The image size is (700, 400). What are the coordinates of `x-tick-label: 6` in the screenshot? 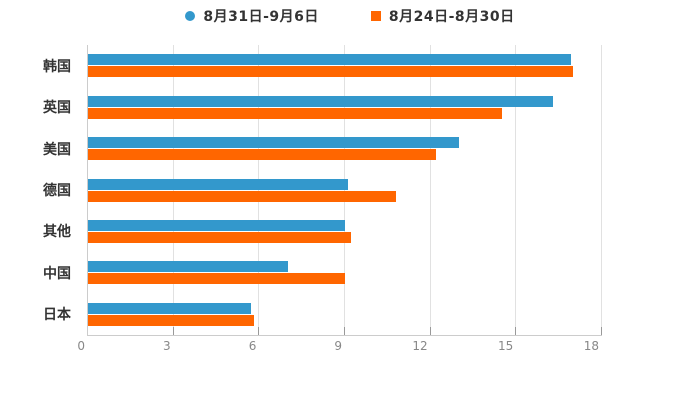 It's located at (252, 346).